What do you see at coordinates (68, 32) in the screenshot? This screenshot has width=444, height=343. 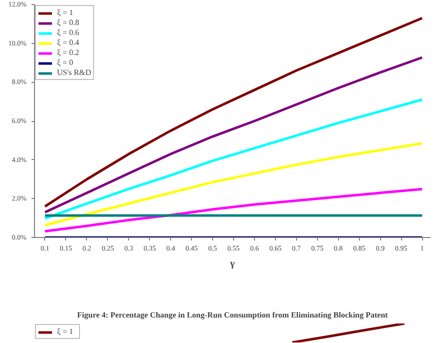 I see `legend-label: ξ = 0.6` at bounding box center [68, 32].